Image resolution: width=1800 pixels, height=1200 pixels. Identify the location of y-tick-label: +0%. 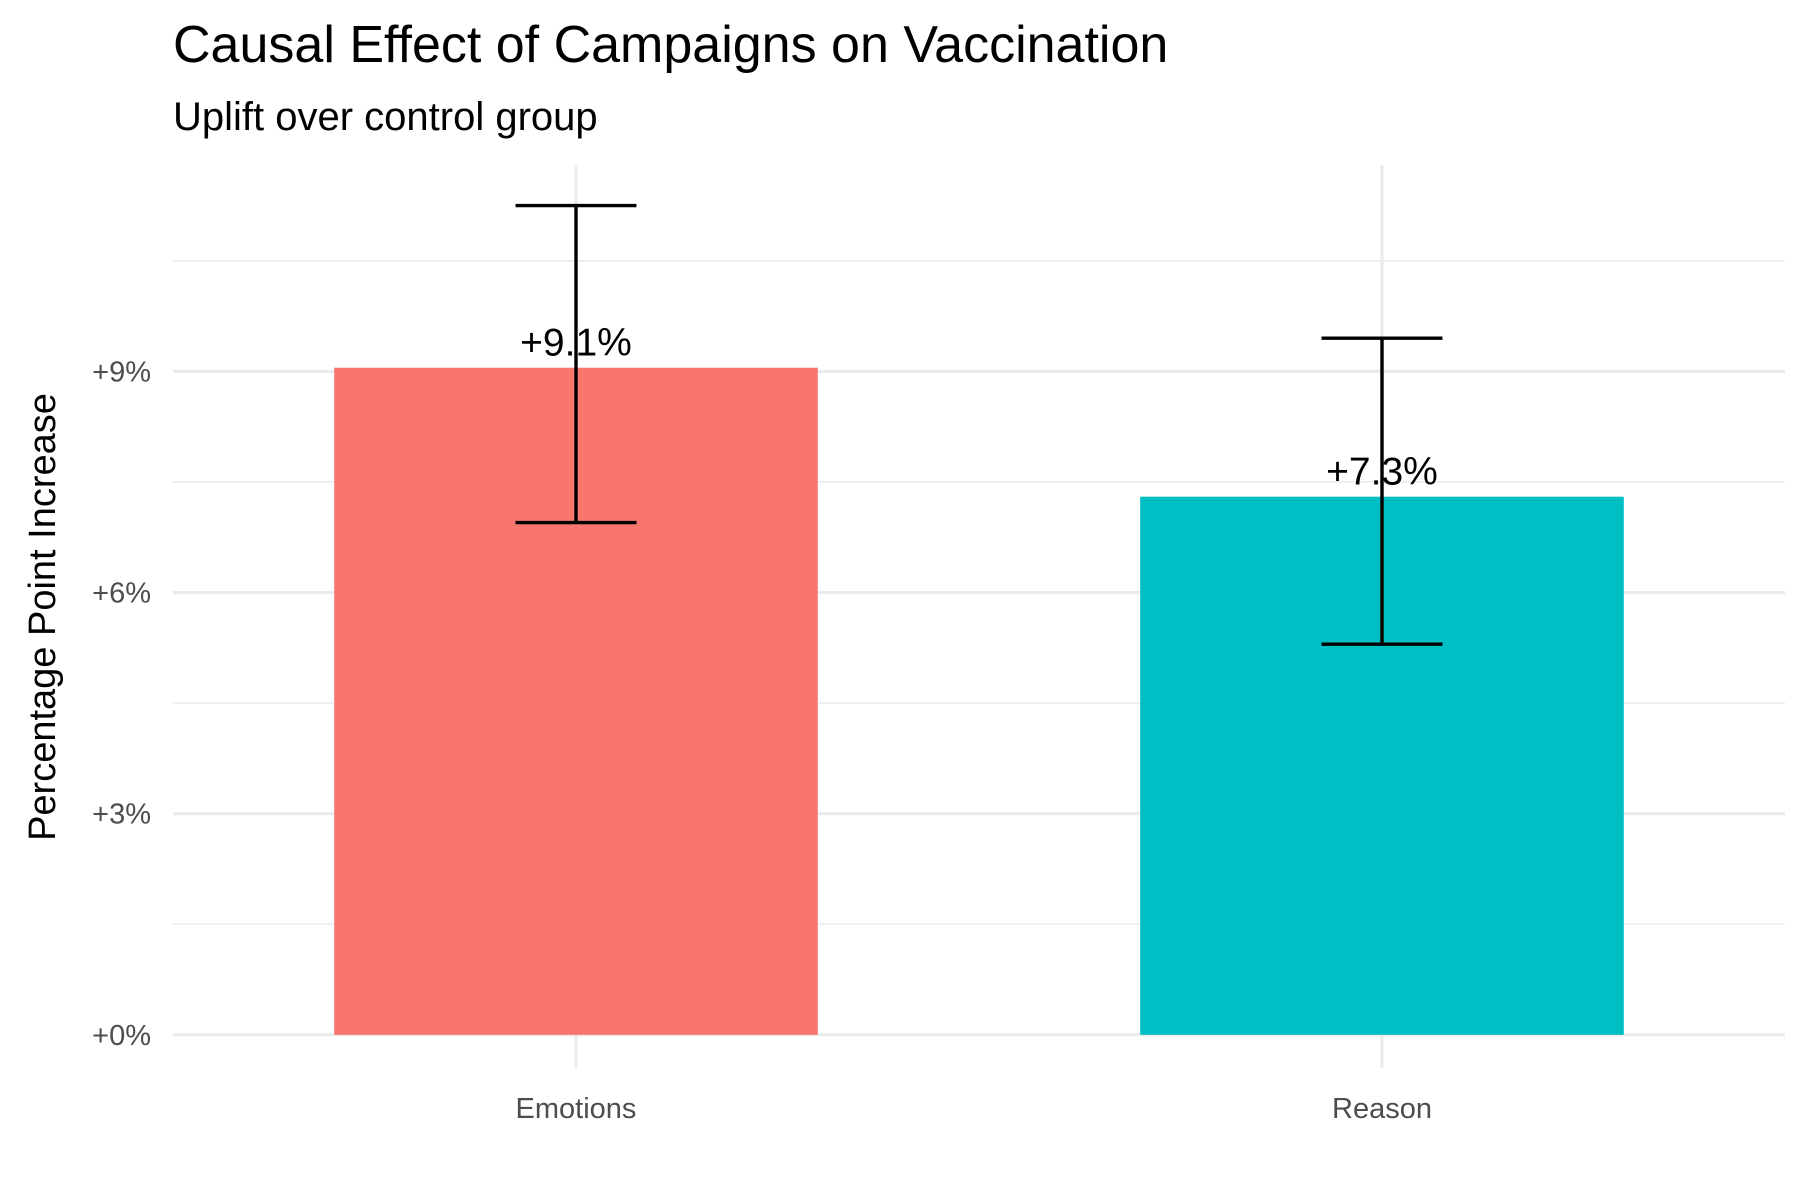
(121, 1036).